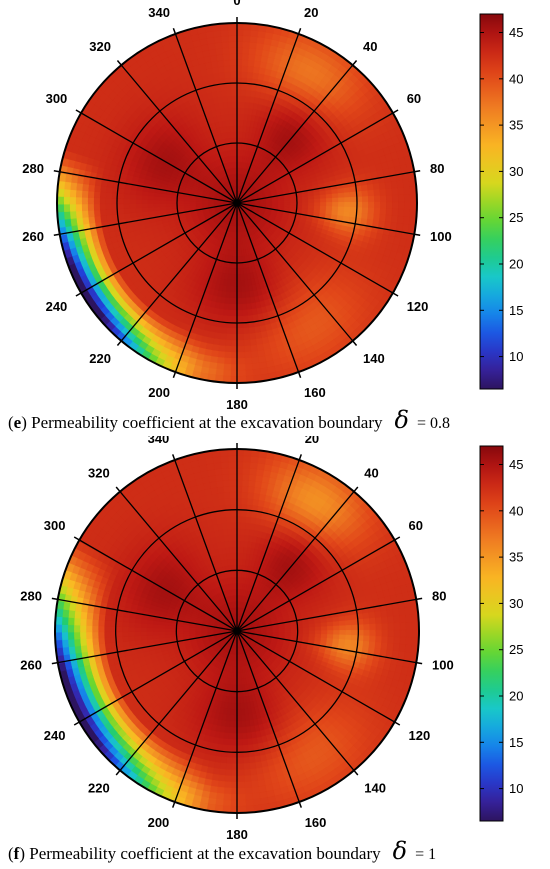  Describe the element at coordinates (516, 171) in the screenshot. I see `colorbar-tick-label: 30` at that location.